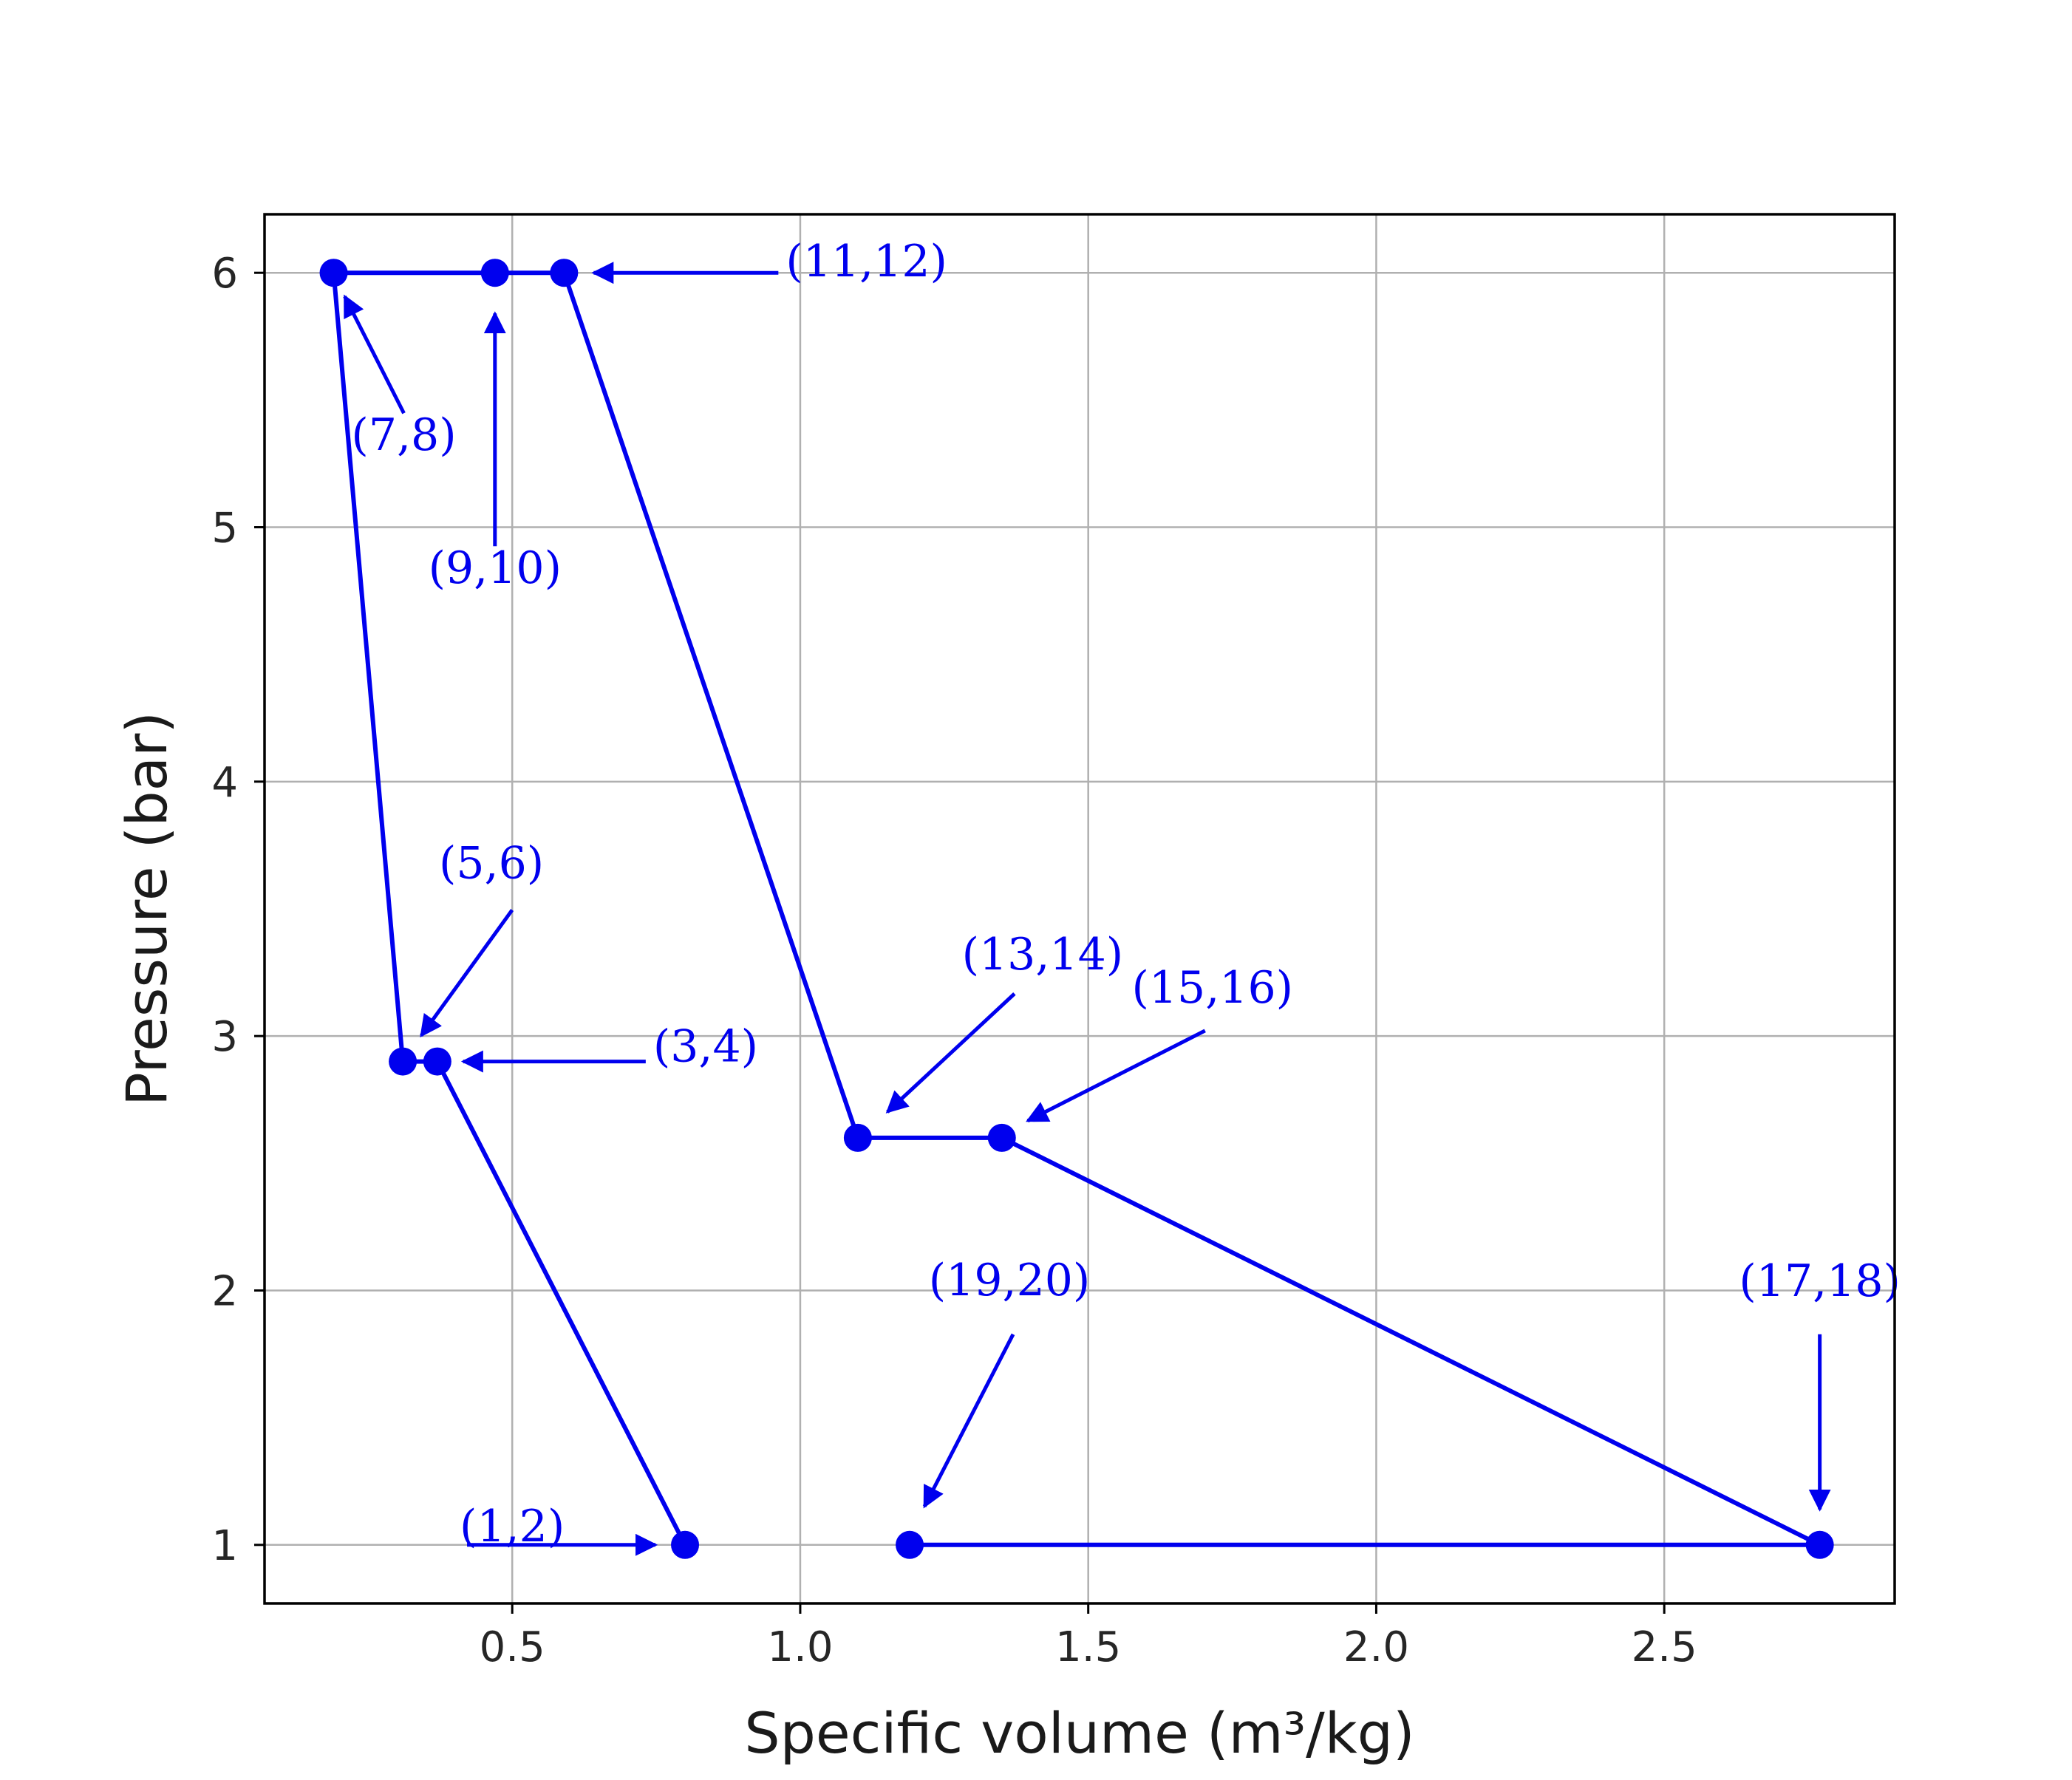  I want to click on x-tick-label: 2.5, so click(1664, 1647).